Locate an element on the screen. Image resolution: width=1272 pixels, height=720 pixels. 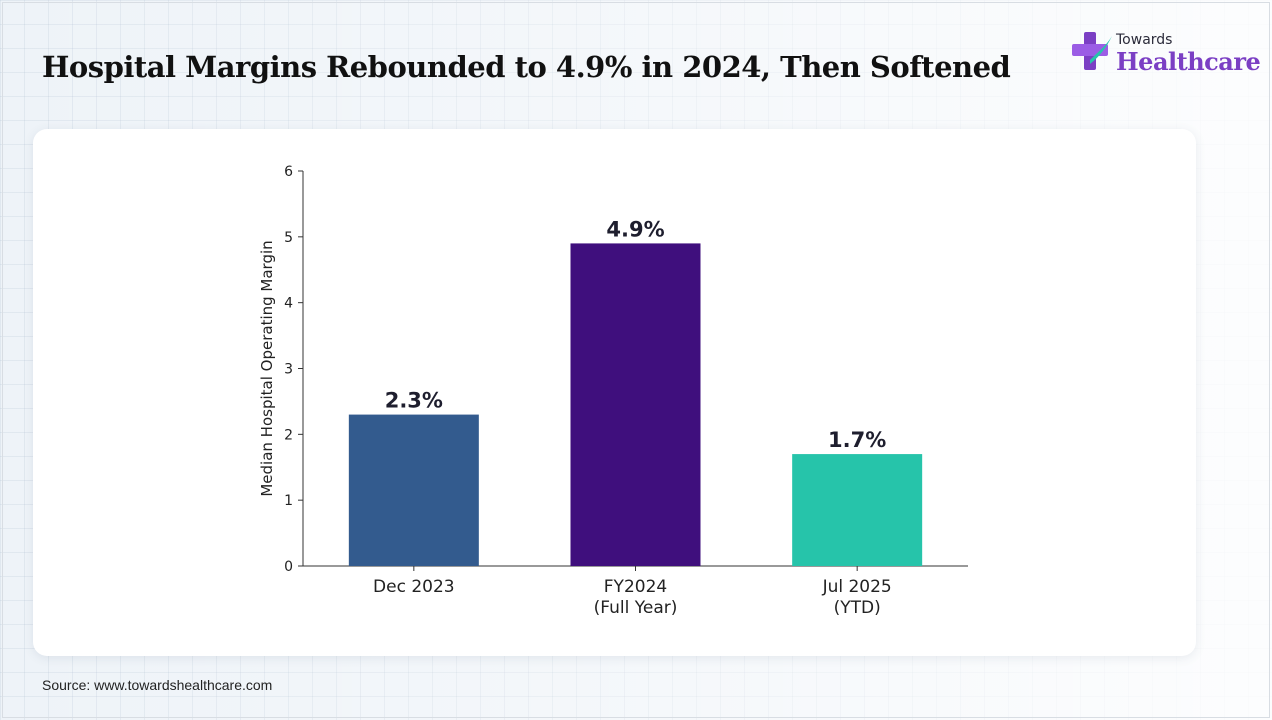
bar-value-label: 2.3% is located at coordinates (414, 401).